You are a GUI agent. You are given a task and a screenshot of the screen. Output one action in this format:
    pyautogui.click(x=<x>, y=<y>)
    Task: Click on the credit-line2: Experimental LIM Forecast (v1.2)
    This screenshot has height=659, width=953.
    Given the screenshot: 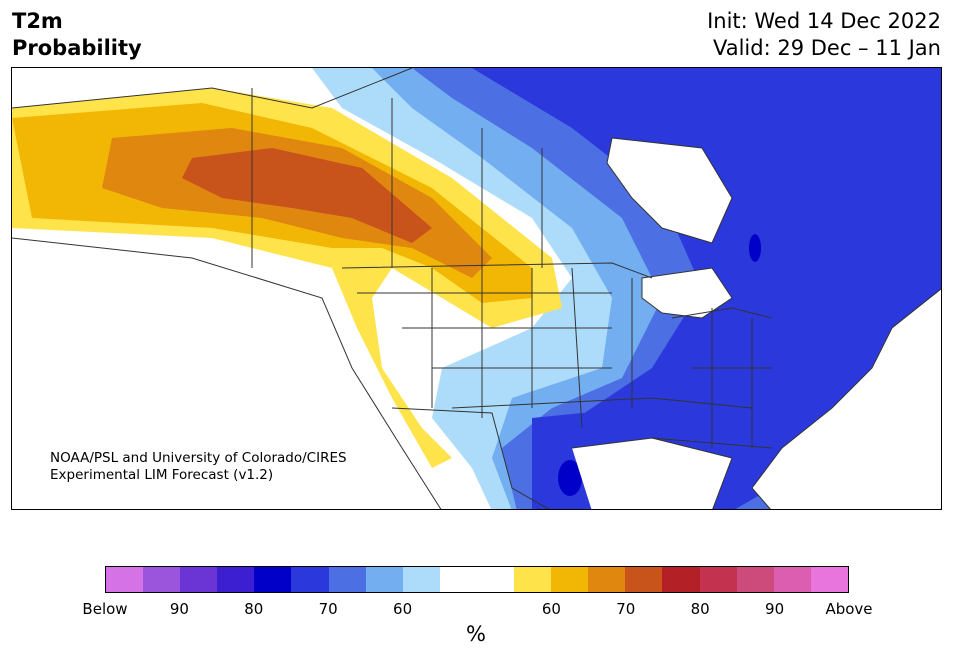 What is the action you would take?
    pyautogui.click(x=162, y=475)
    